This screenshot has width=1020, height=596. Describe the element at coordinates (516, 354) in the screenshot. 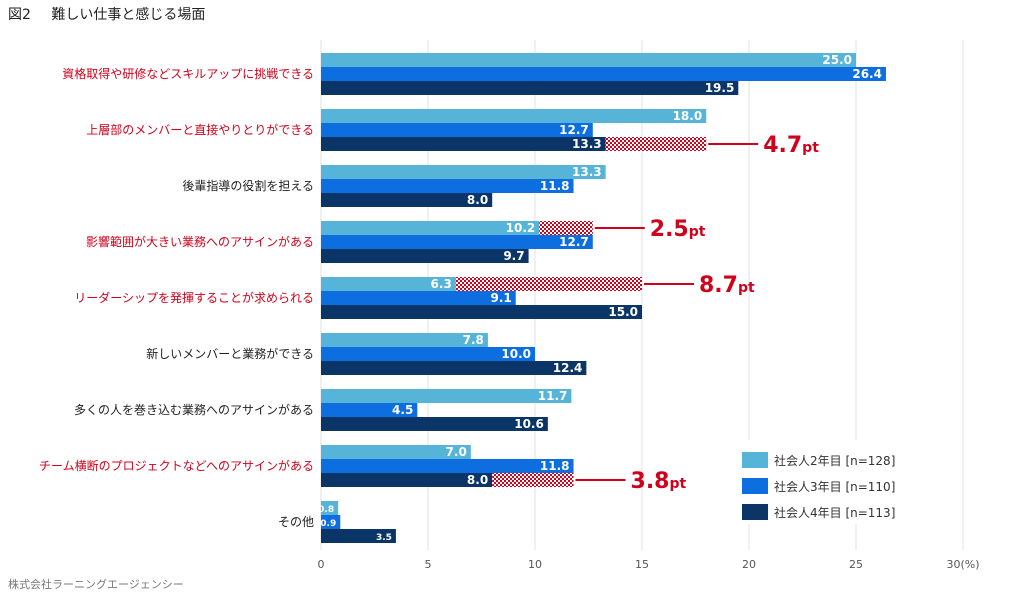

I see `bar-value-label: 10.0` at that location.